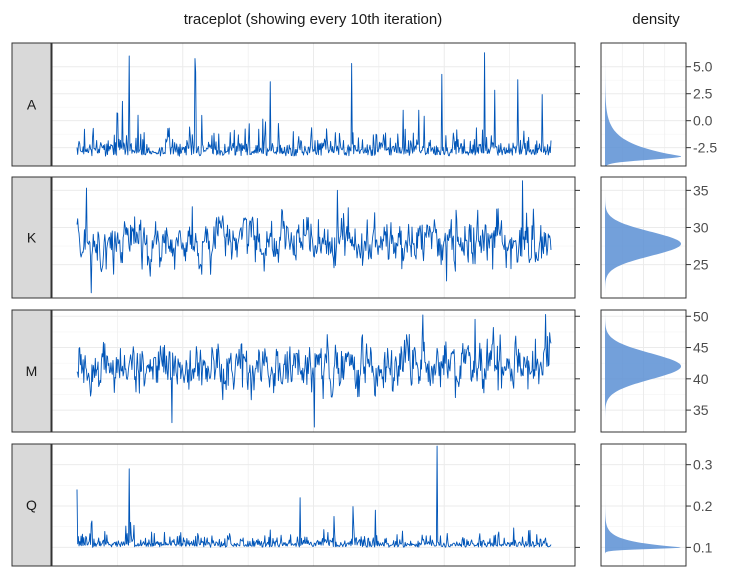  Describe the element at coordinates (643, 505) in the screenshot. I see `density-panel-border-Q` at that location.